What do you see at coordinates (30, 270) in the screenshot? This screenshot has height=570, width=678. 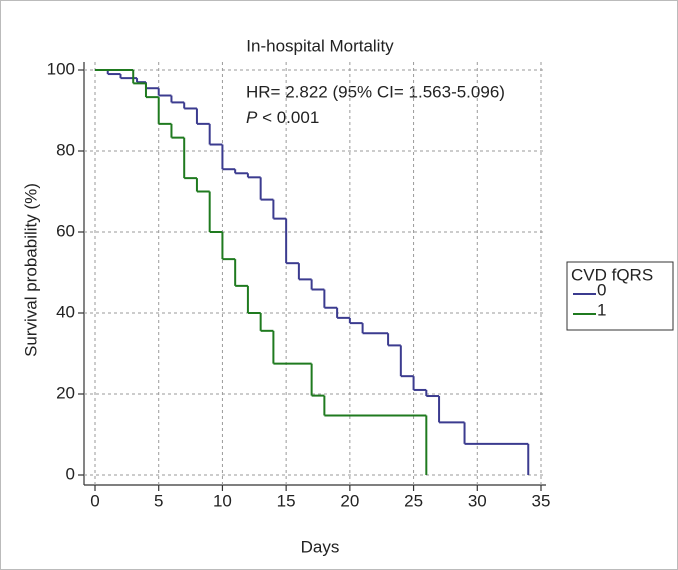 I see `y-axis-label: Survival probability (%)` at bounding box center [30, 270].